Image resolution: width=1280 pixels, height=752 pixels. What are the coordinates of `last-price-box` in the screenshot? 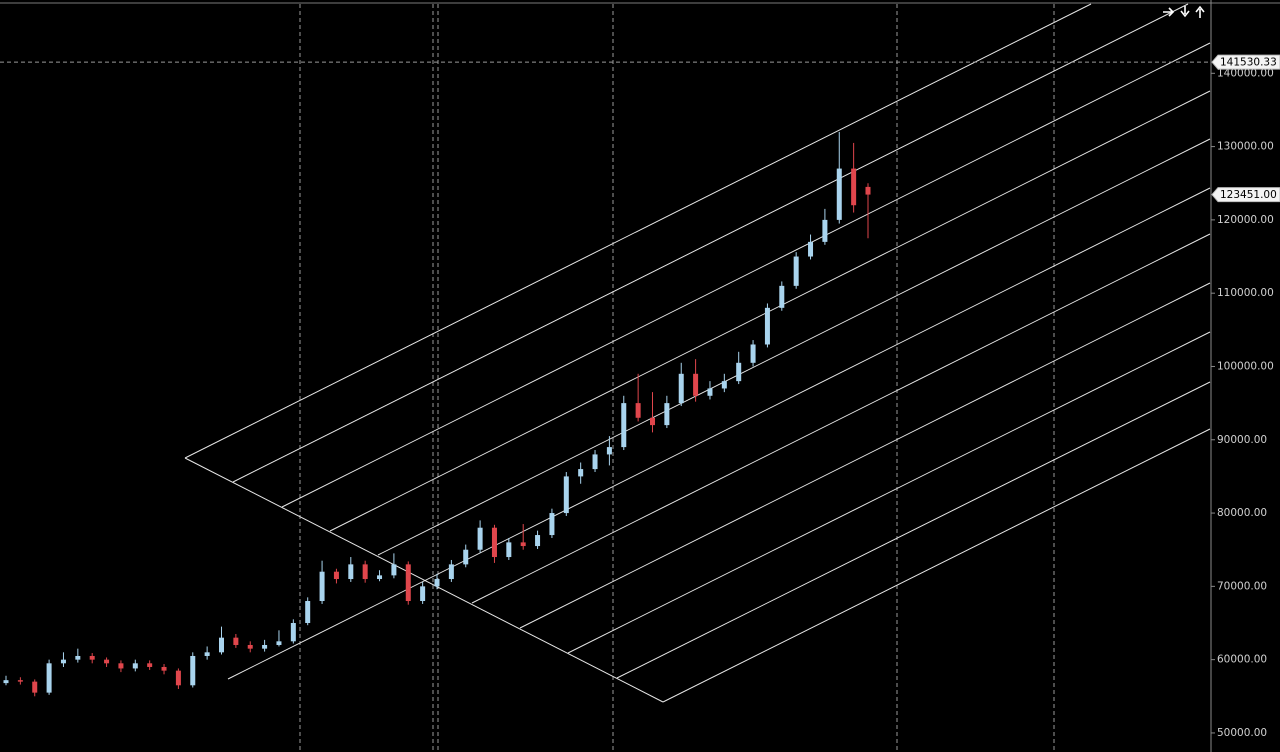 It's located at (1245, 195).